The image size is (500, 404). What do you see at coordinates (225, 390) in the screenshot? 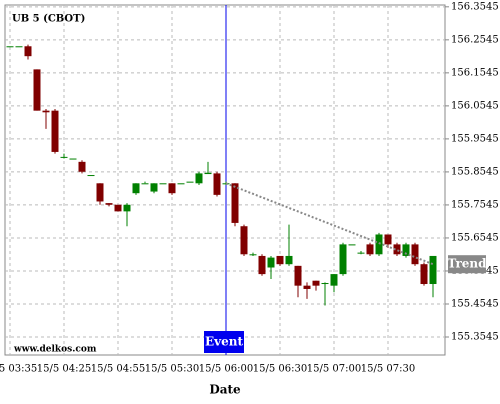
I see `x-axis-label: Date` at bounding box center [225, 390].